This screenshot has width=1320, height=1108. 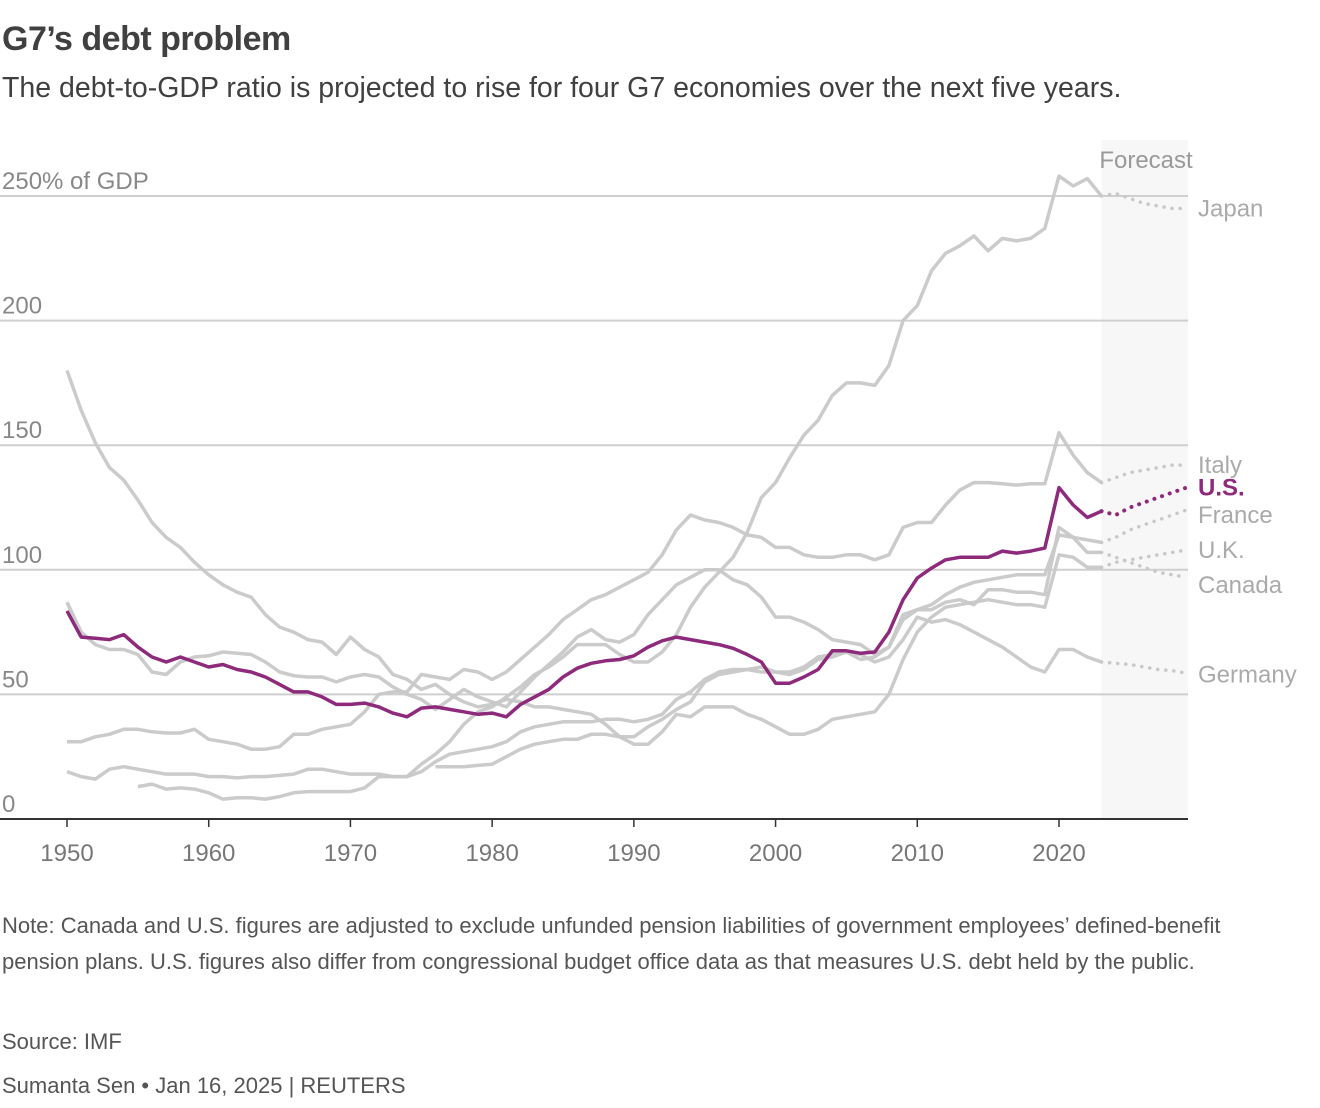 I want to click on y-tick-label: 150, so click(x=22, y=430).